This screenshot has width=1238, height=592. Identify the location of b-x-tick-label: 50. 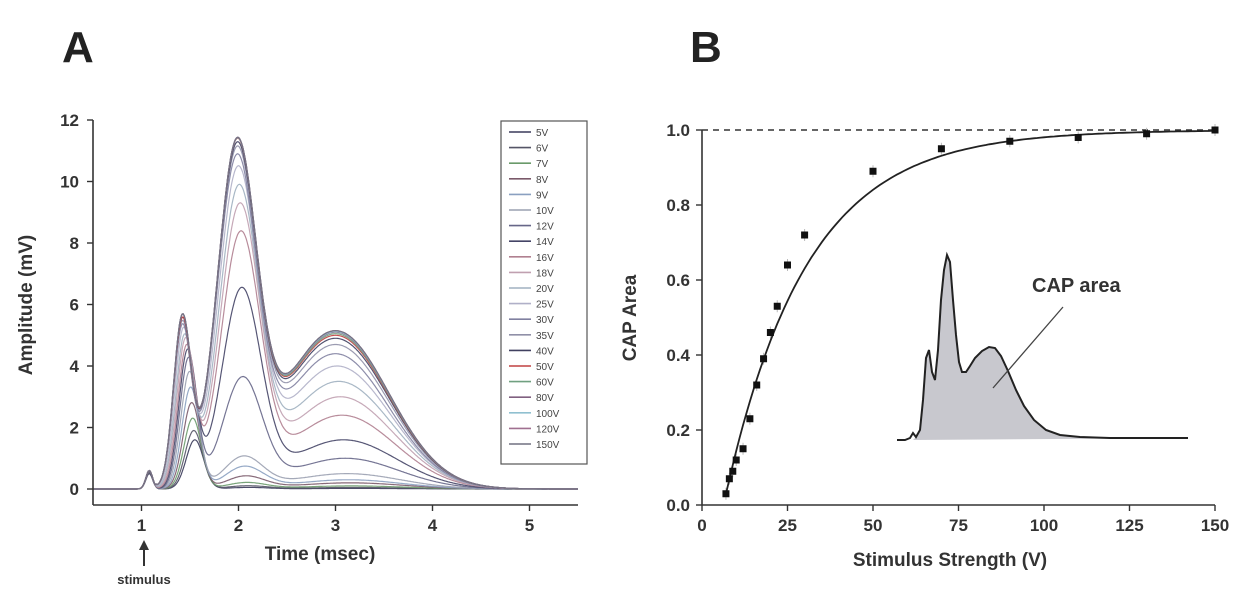
(873, 525).